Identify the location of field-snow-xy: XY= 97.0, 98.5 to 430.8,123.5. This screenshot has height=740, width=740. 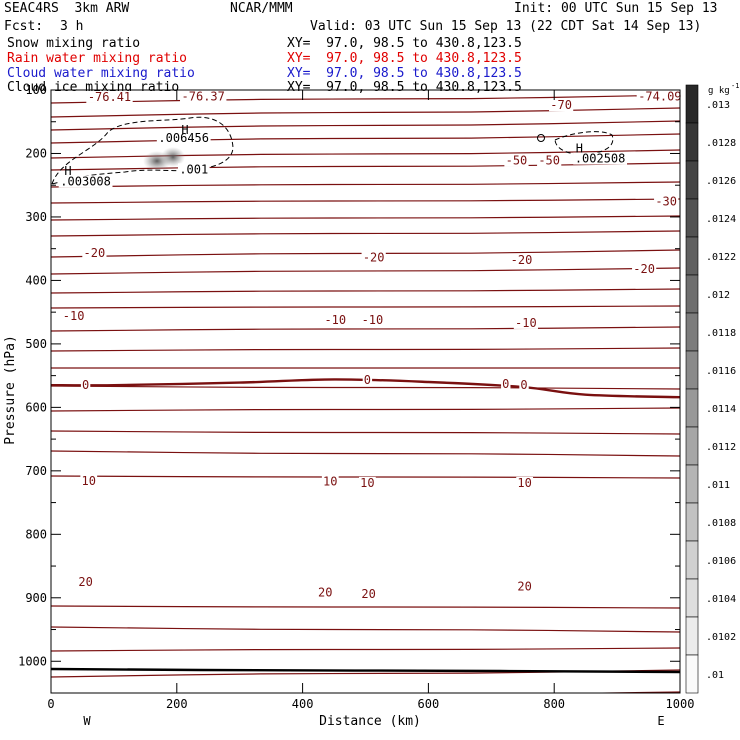
(404, 43).